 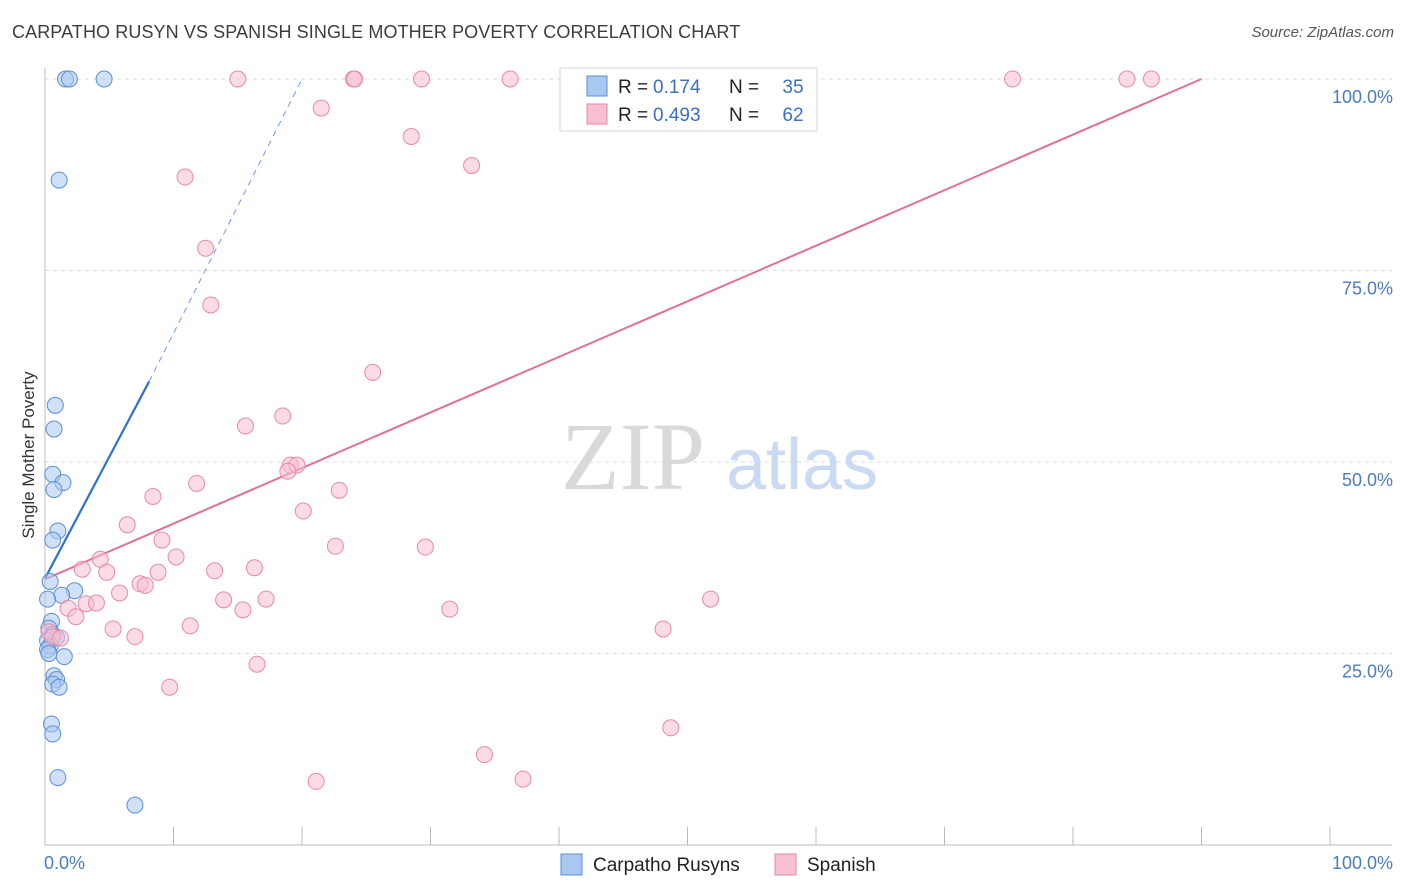 What do you see at coordinates (688, 99) in the screenshot?
I see `legend: R = 0.174 N = 35 R = 0.493 N = 62` at bounding box center [688, 99].